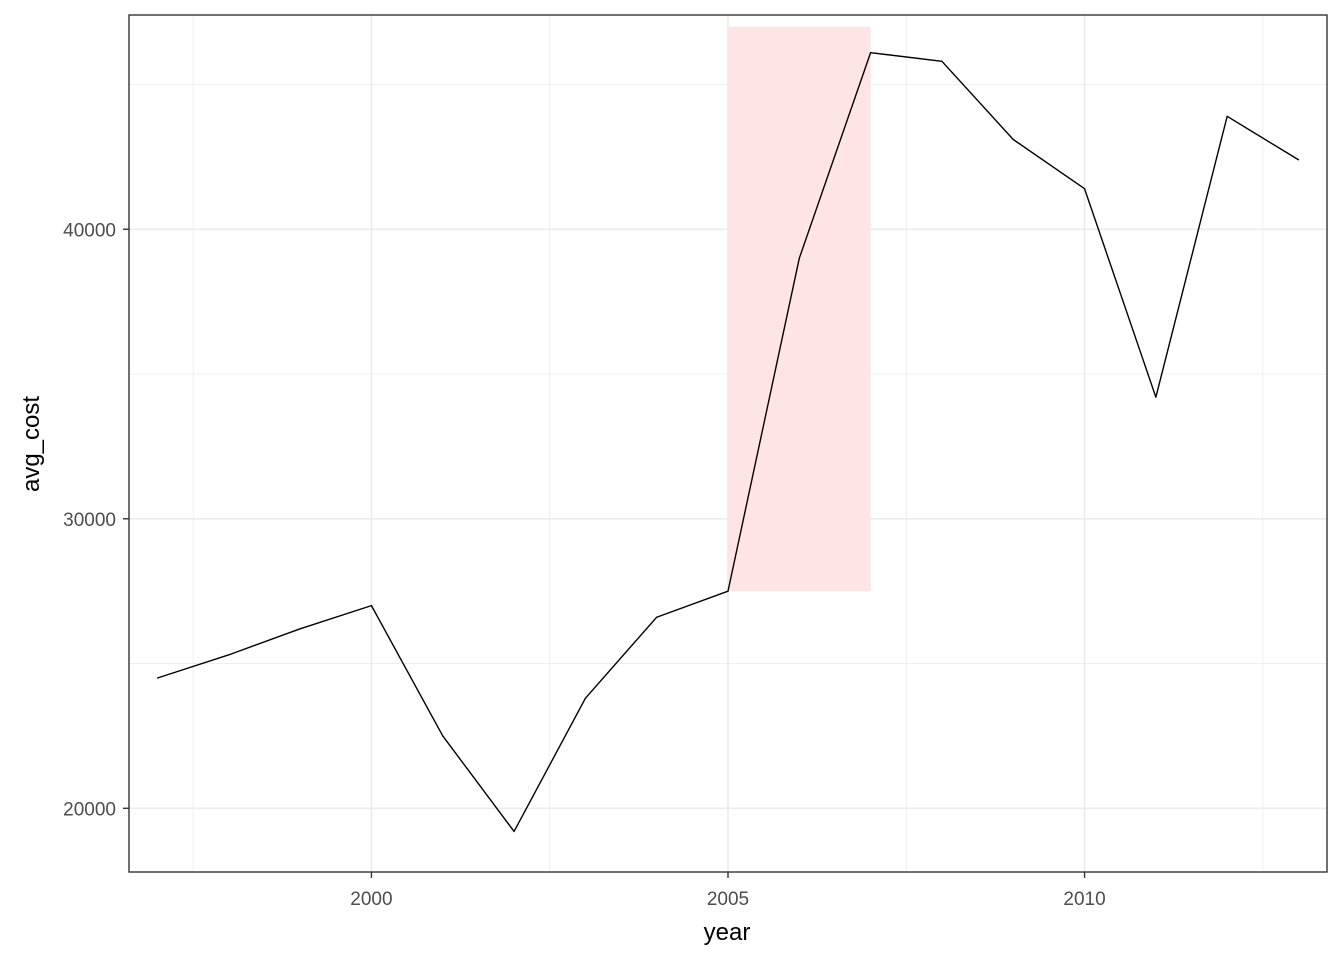  What do you see at coordinates (89, 230) in the screenshot?
I see `y-tick-label: 40000` at bounding box center [89, 230].